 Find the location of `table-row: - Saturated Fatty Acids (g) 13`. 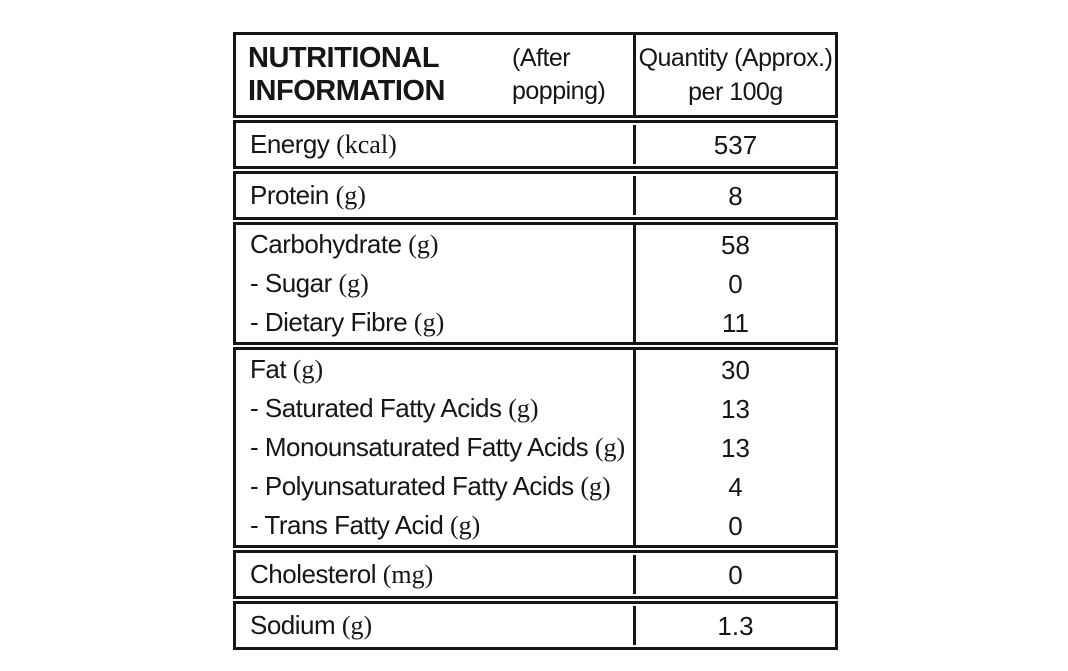

table-row: - Saturated Fatty Acids (g) 13 is located at coordinates (535, 408).